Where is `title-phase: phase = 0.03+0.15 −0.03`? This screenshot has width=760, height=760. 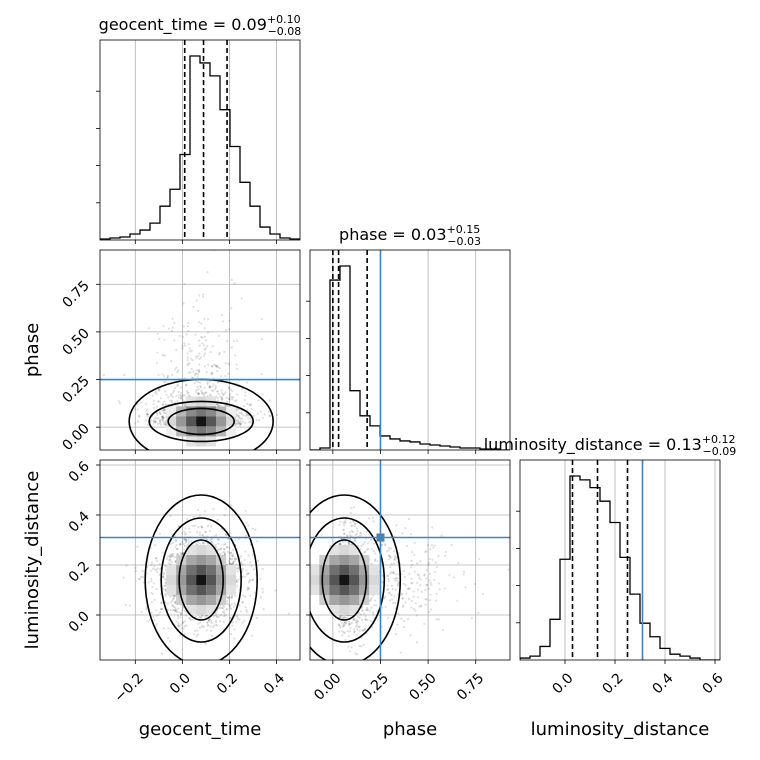
title-phase: phase = 0.03+0.15 −0.03 is located at coordinates (410, 235).